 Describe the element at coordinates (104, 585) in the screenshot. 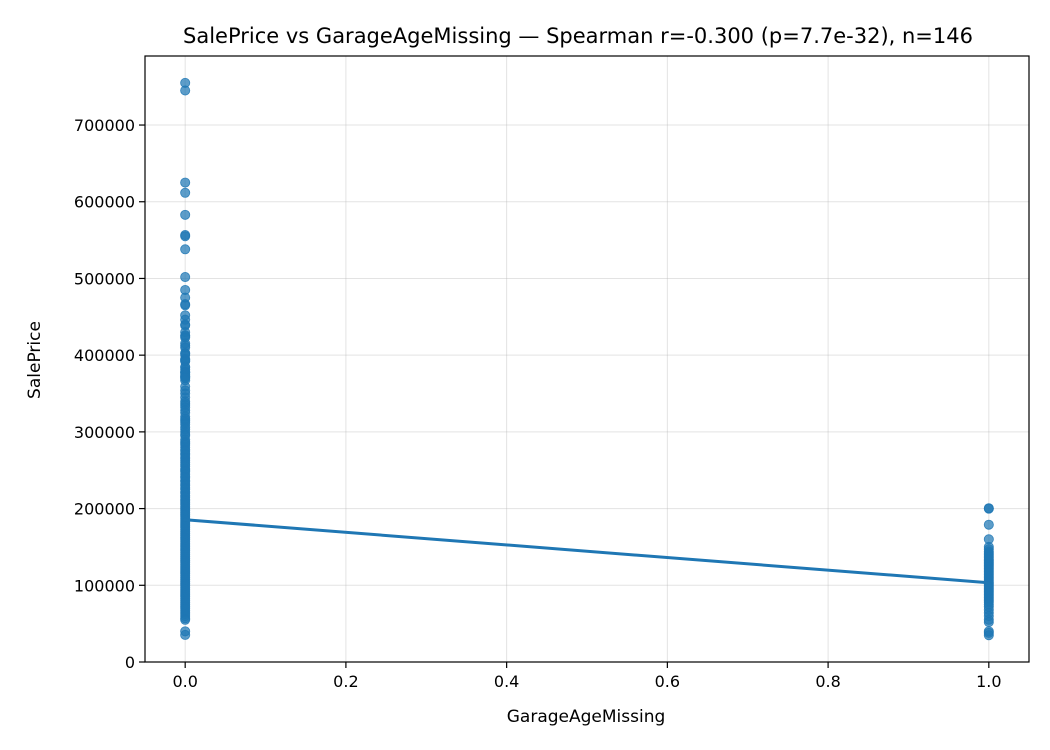

I see `y-tick-label: 100000` at that location.